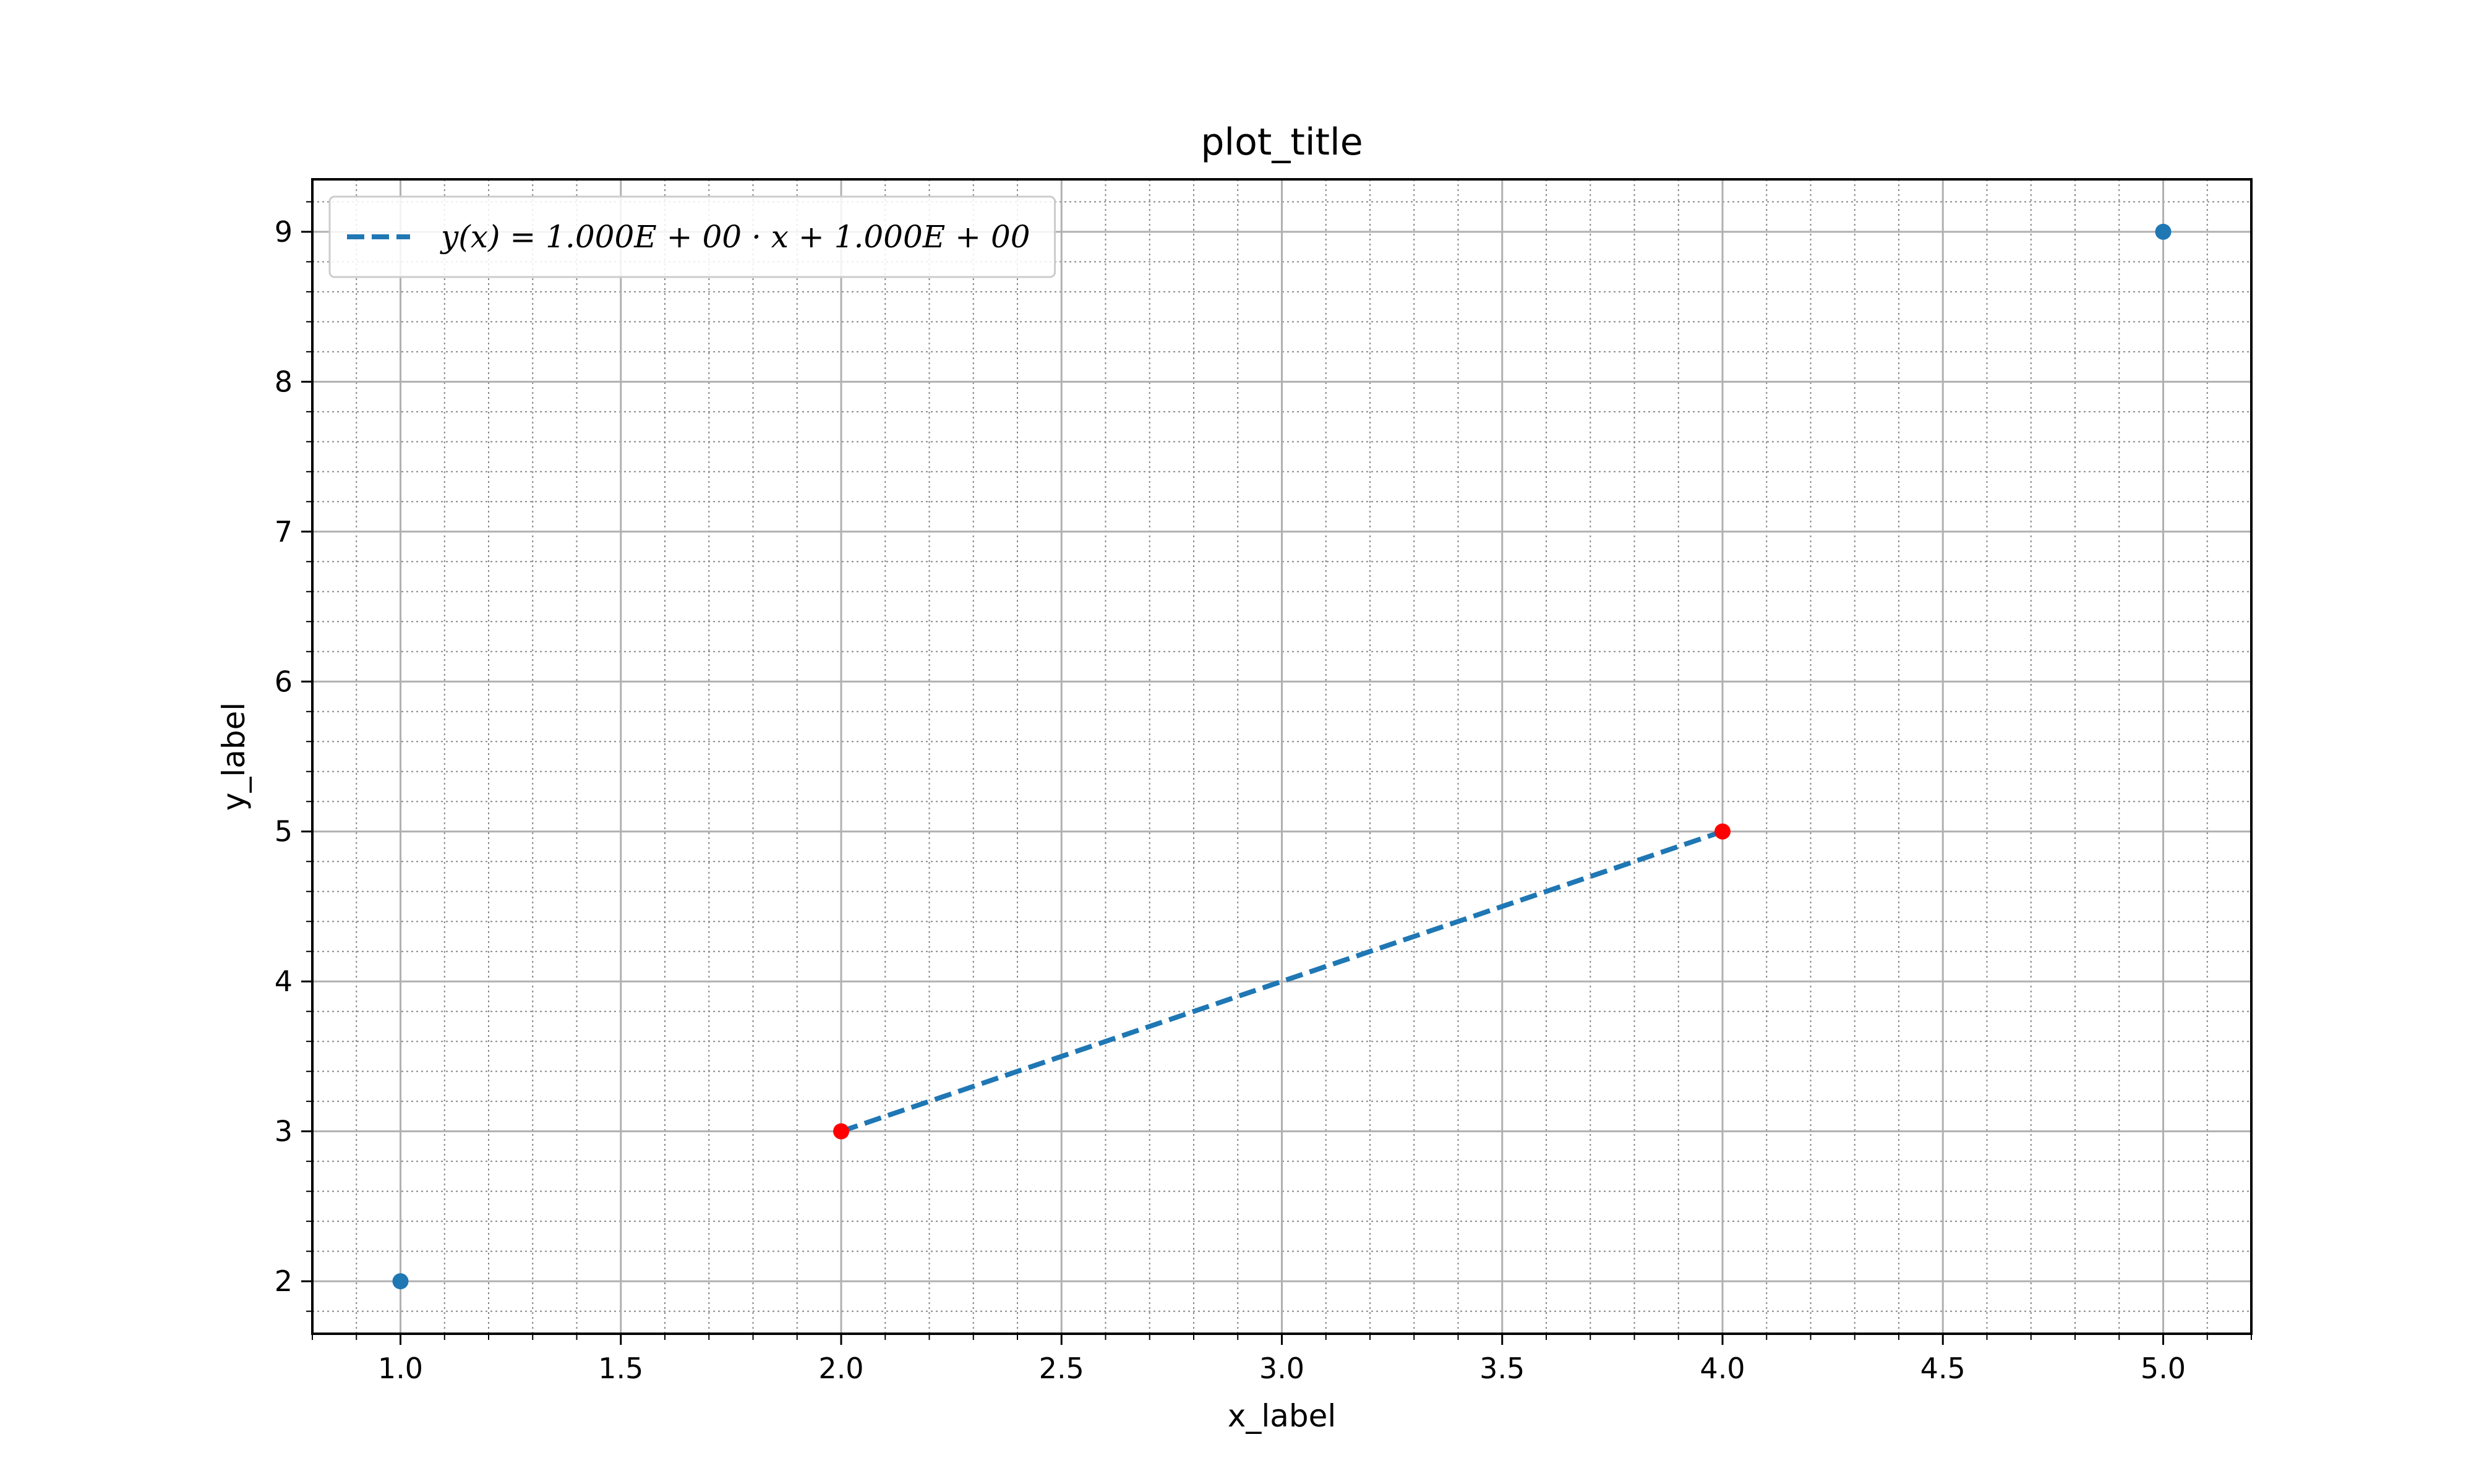  Describe the element at coordinates (284, 1281) in the screenshot. I see `y-tick-label: 2` at that location.